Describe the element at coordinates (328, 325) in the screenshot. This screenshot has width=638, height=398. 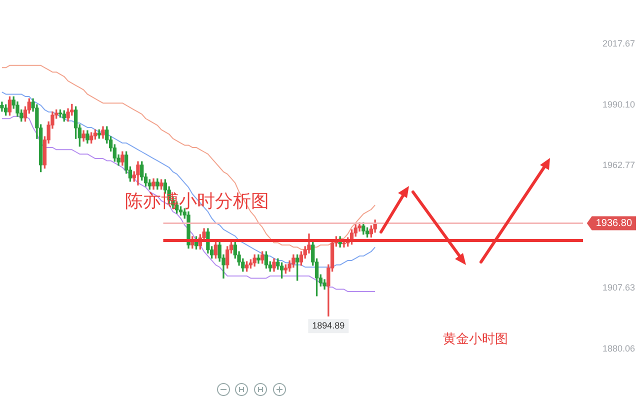
I see `annotation: 1894.89` at that location.